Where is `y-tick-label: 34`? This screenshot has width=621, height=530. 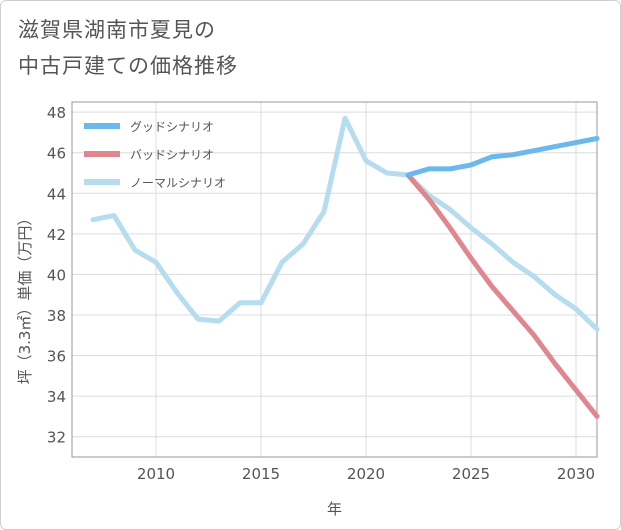 y-tick-label: 34 is located at coordinates (56, 397).